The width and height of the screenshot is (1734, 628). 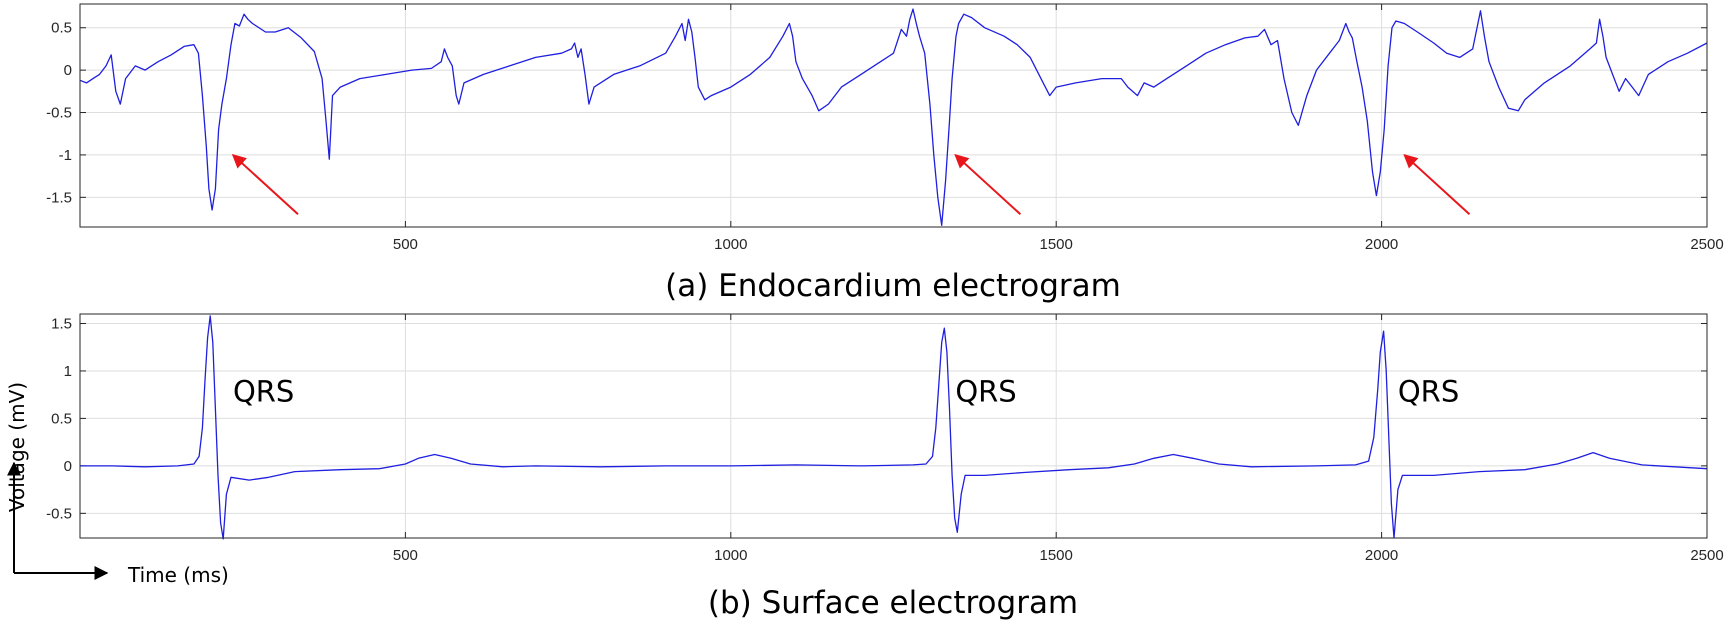 What do you see at coordinates (61, 323) in the screenshot?
I see `y-tick-label: 1.5` at bounding box center [61, 323].